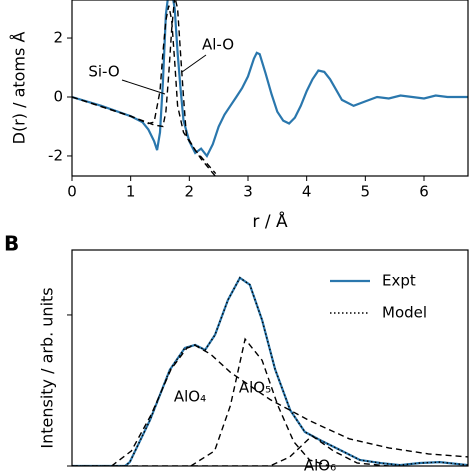 This screenshot has height=474, width=474. What do you see at coordinates (131, 192) in the screenshot?
I see `x-tick-label: 1` at bounding box center [131, 192].